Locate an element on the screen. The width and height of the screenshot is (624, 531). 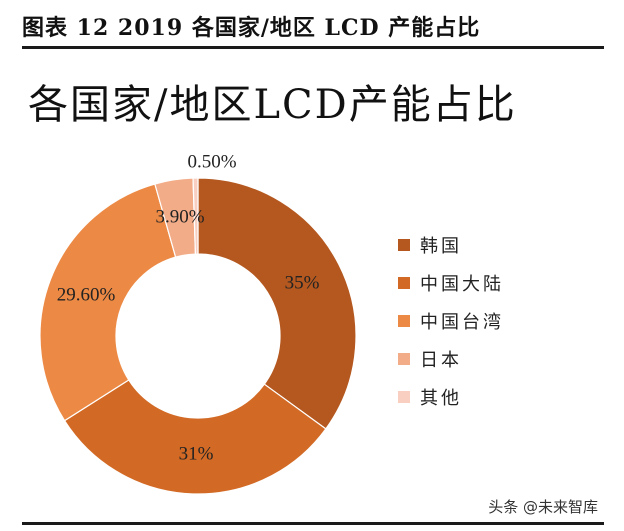
legend-item-0: 韩国 is located at coordinates (451, 245).